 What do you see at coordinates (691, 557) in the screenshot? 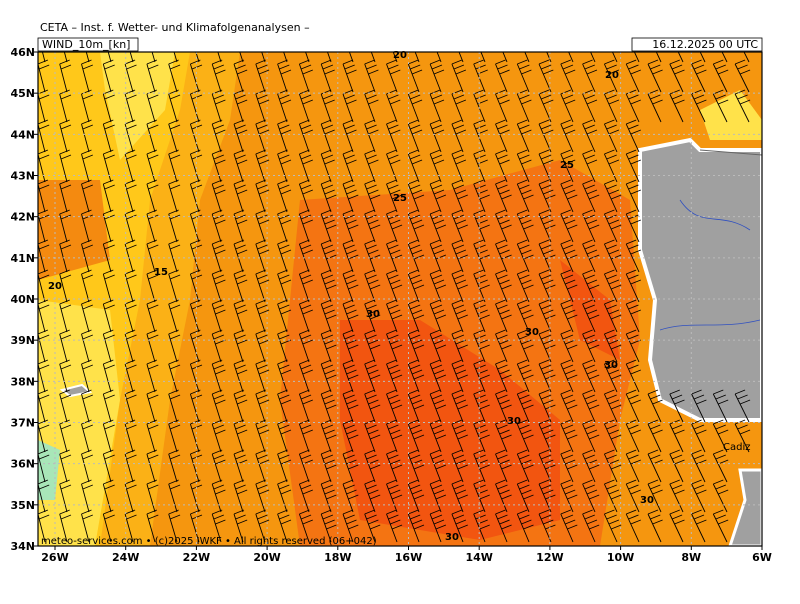
I see `lon-label: 8W` at bounding box center [691, 557].